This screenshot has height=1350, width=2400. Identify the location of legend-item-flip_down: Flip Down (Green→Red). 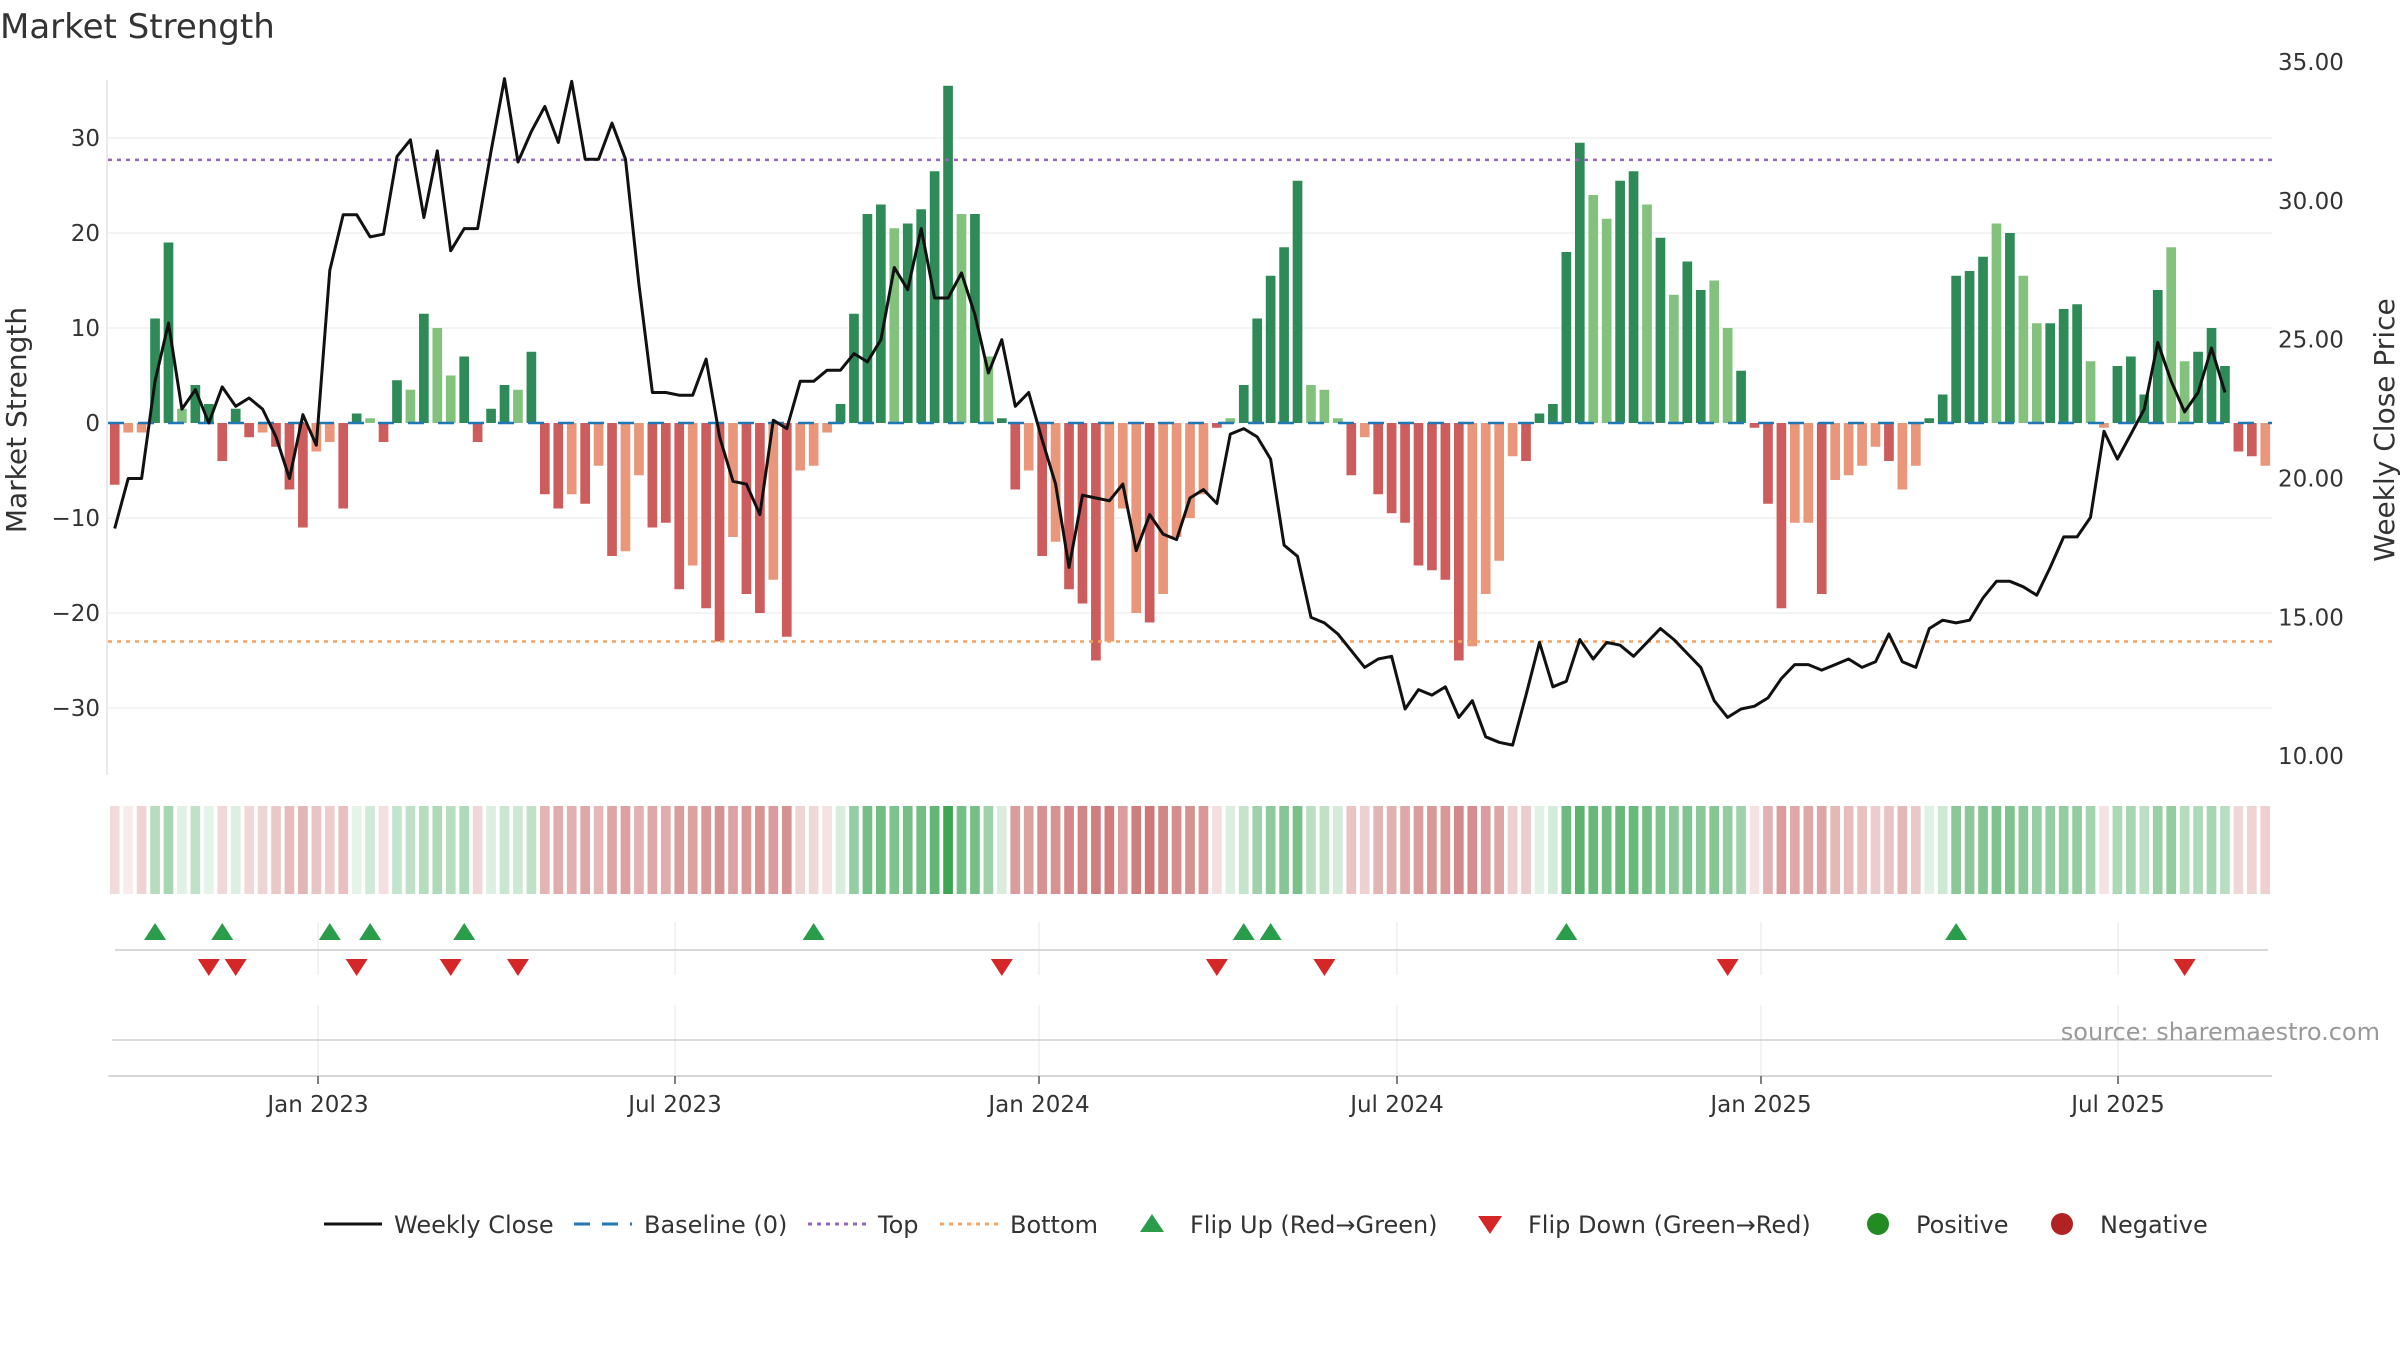
(1644, 1225).